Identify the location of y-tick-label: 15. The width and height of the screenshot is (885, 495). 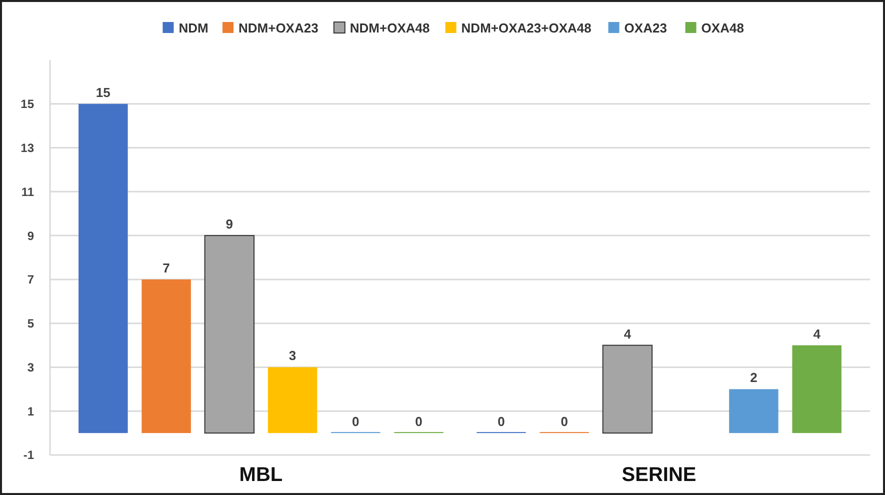
(27, 104).